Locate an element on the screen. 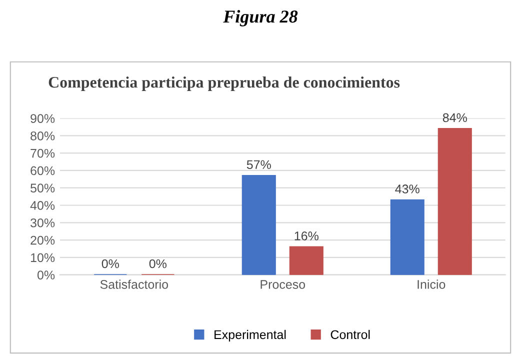 The image size is (521, 364). y-tick-label: 20% is located at coordinates (42, 240).